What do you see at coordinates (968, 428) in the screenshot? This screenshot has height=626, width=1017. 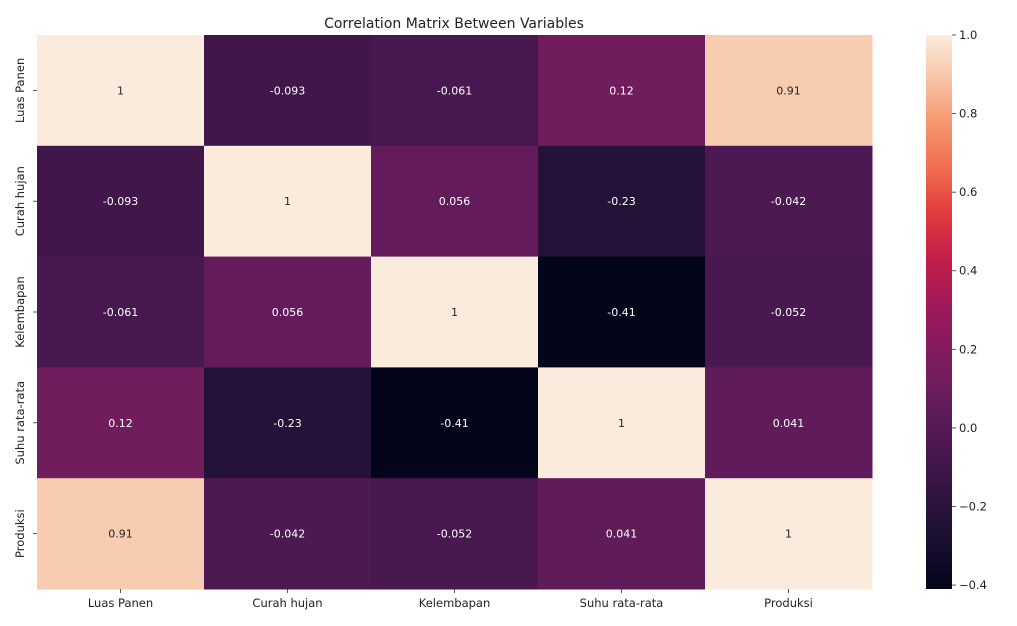 I see `colorbar-tick-label: 0.0` at bounding box center [968, 428].